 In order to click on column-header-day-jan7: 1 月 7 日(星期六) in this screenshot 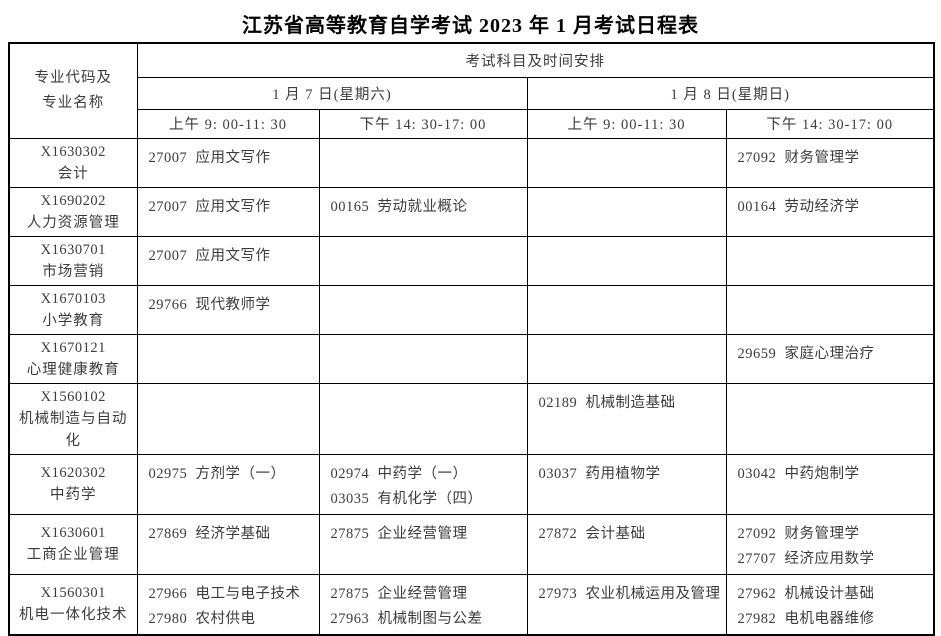, I will do `click(332, 93)`.